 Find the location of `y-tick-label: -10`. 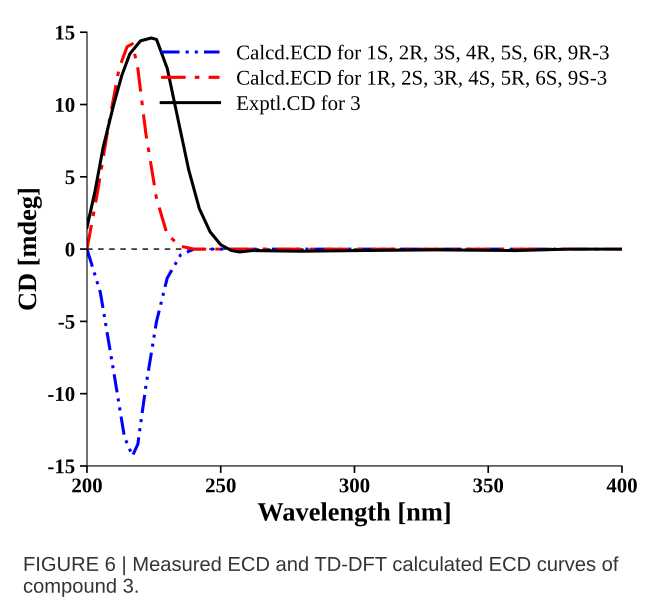

y-tick-label: -10 is located at coordinates (61, 394).